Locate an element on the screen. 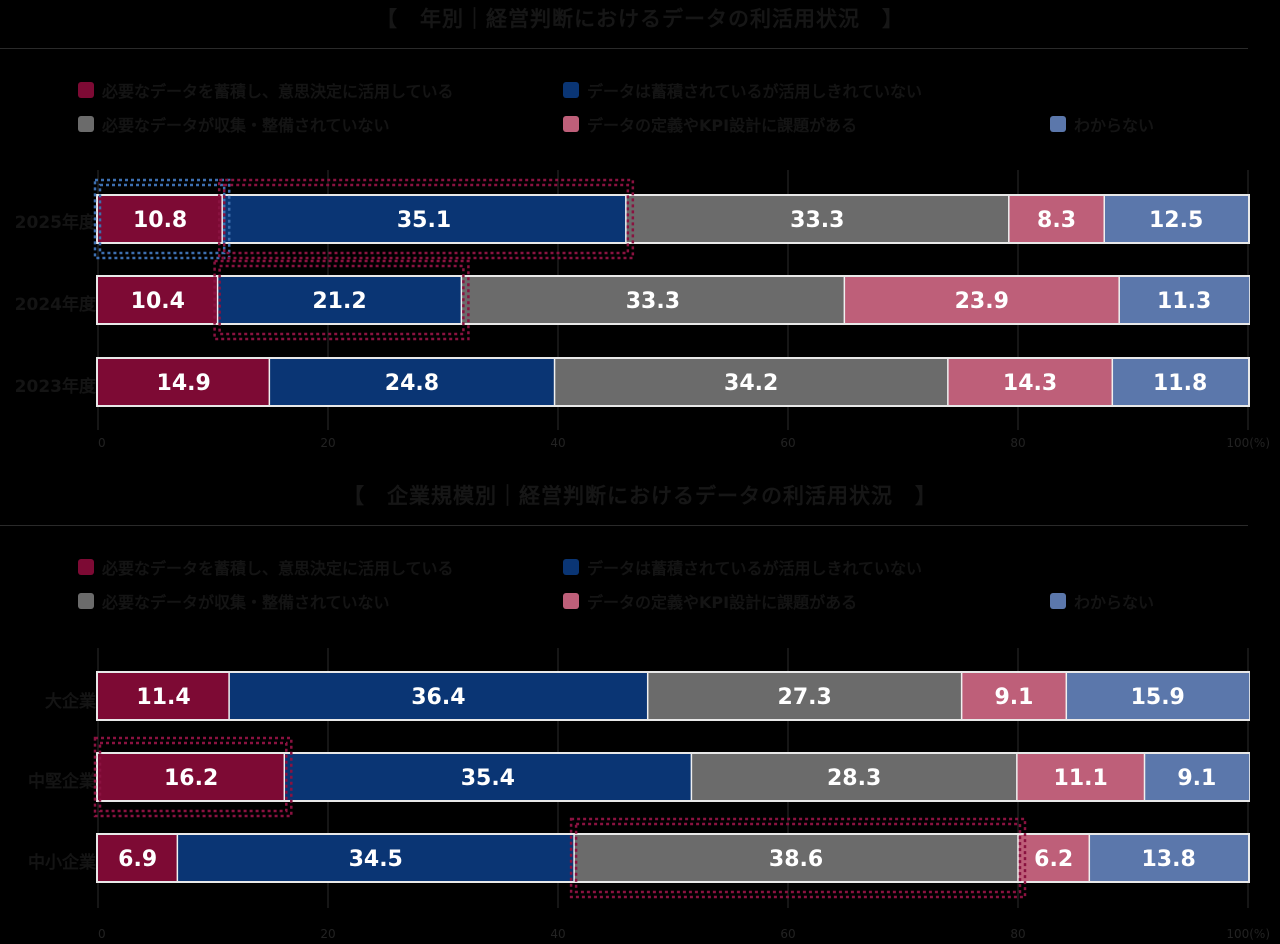  data-label: 11.4 is located at coordinates (163, 697).